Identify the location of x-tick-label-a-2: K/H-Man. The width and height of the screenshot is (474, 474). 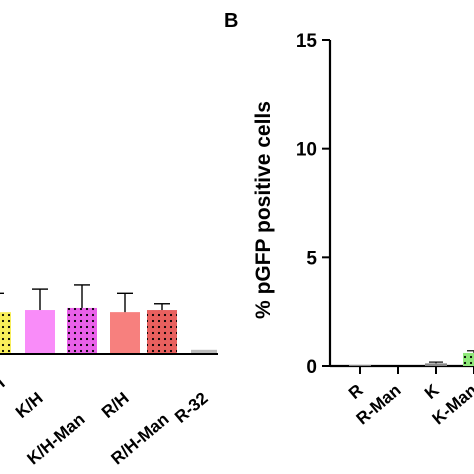
(56, 439).